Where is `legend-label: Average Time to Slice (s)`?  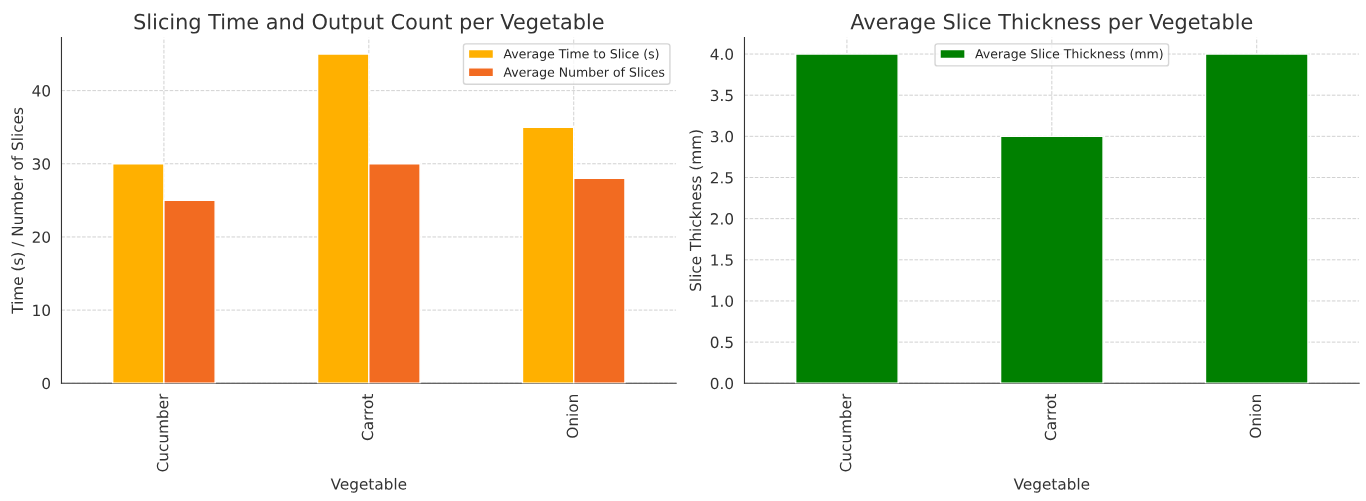
legend-label: Average Time to Slice (s) is located at coordinates (581, 54).